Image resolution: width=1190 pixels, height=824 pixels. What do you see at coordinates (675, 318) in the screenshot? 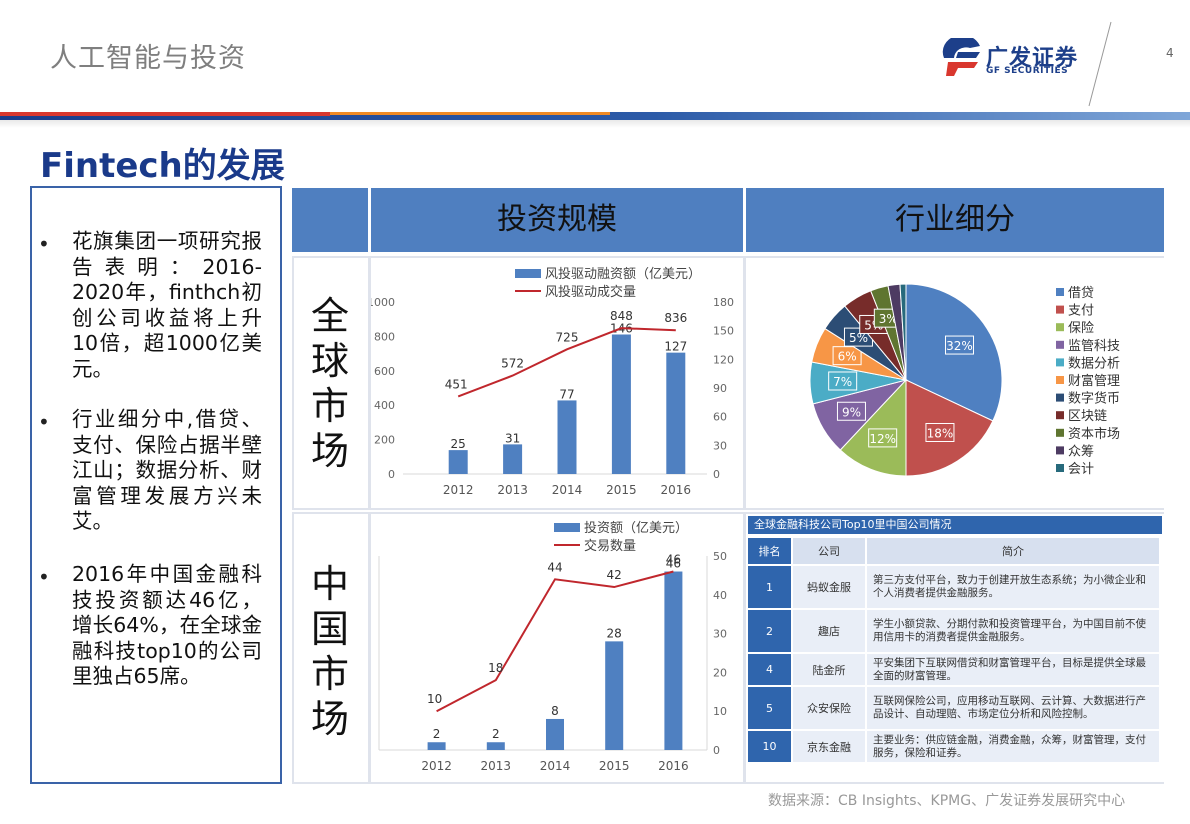
I see `line-value-label: 836` at bounding box center [675, 318].